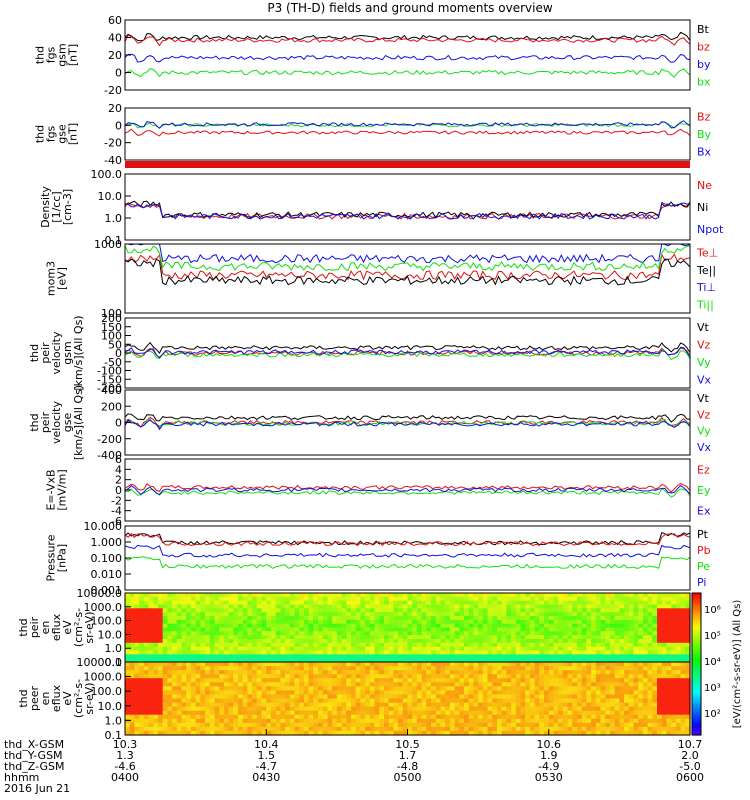  Describe the element at coordinates (712, 688) in the screenshot. I see `colorbar-tick: 10³` at that location.